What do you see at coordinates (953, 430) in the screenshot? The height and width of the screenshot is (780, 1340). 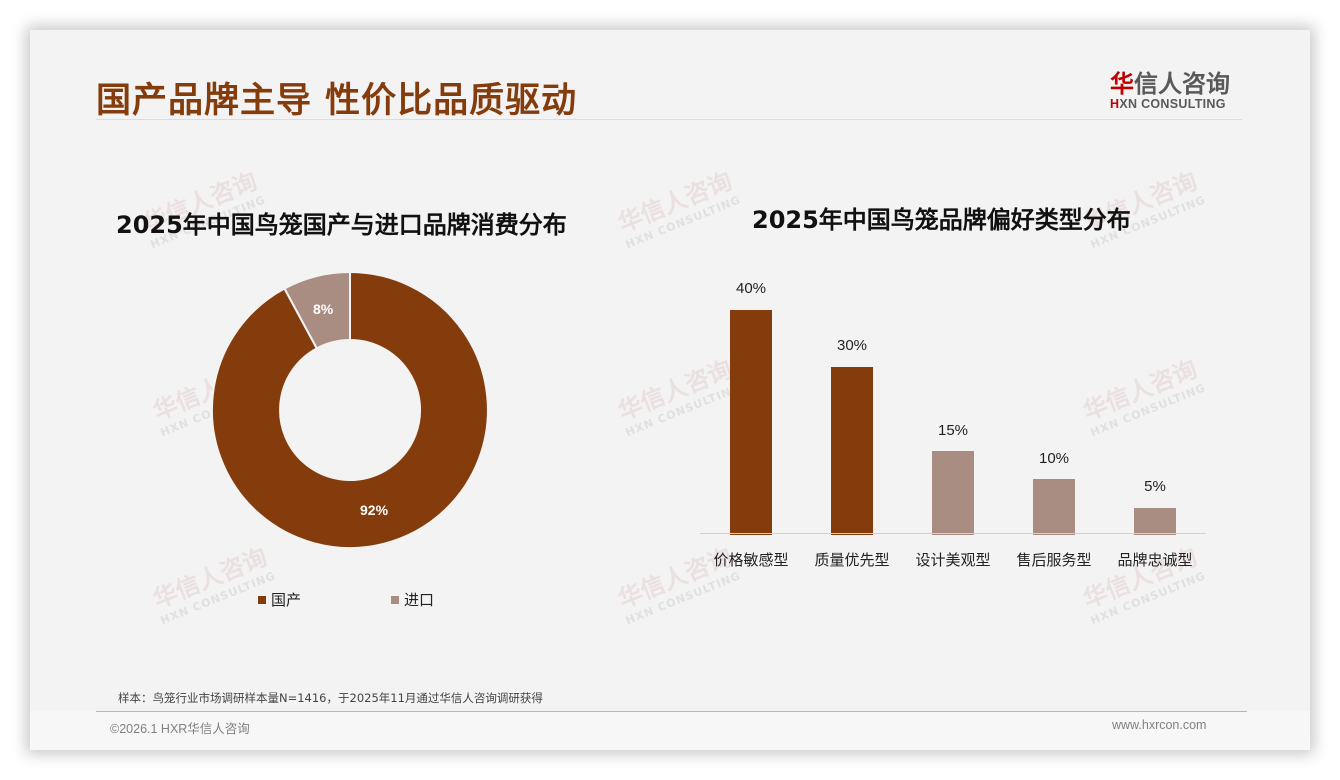 I see `bar-value-label: 15%` at bounding box center [953, 430].